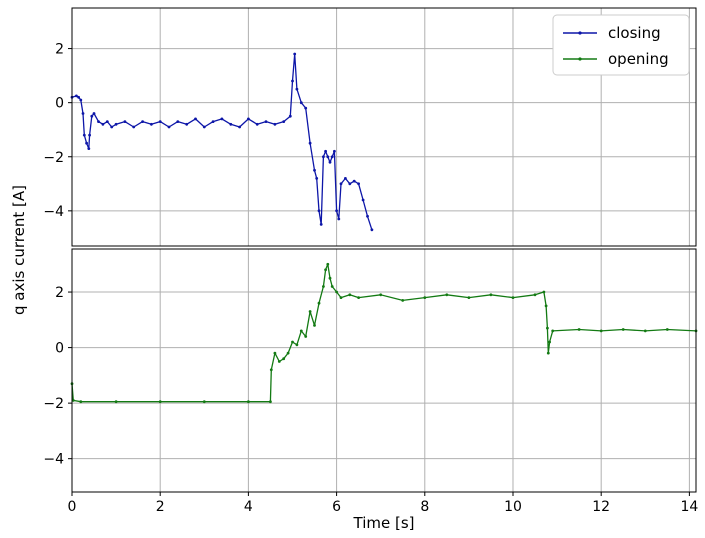 This screenshot has height=538, width=705. Describe the element at coordinates (160, 507) in the screenshot. I see `x-tick-label-1: 2` at that location.